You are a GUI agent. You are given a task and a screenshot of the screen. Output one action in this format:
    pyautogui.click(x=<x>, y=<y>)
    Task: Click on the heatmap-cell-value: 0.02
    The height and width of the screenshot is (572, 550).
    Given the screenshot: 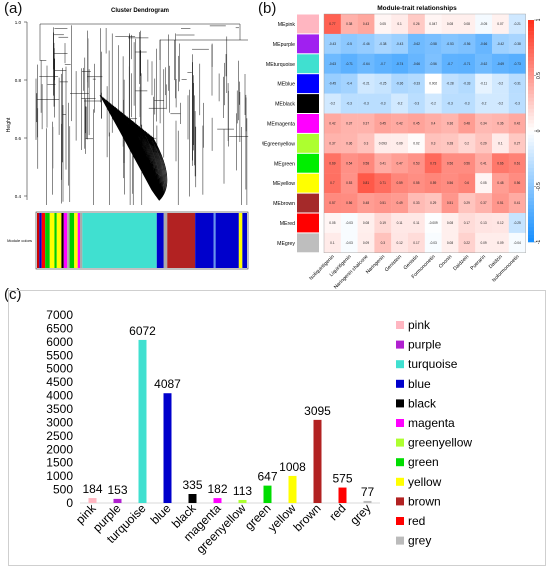 What is the action you would take?
    pyautogui.click(x=416, y=143)
    